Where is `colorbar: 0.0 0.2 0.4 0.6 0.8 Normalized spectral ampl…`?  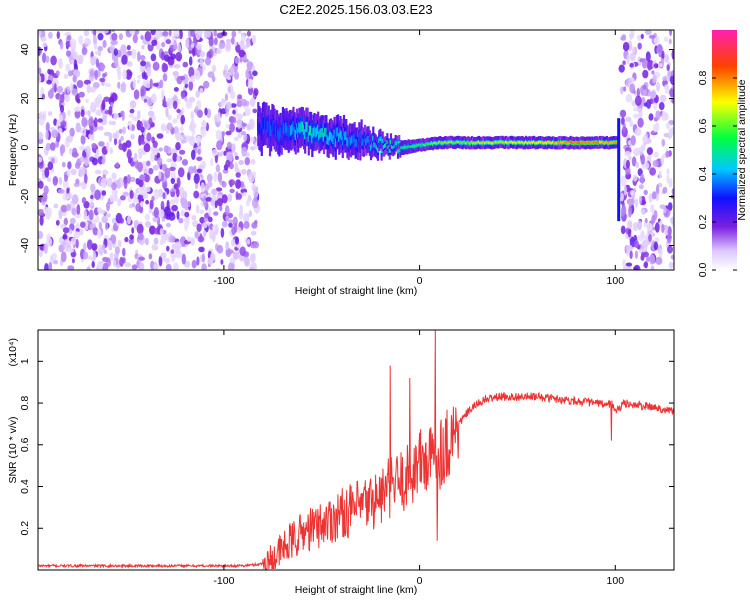
colorbar: 0.0 0.2 0.4 0.6 0.8 Normalized spectral ampl… is located at coordinates (722, 153).